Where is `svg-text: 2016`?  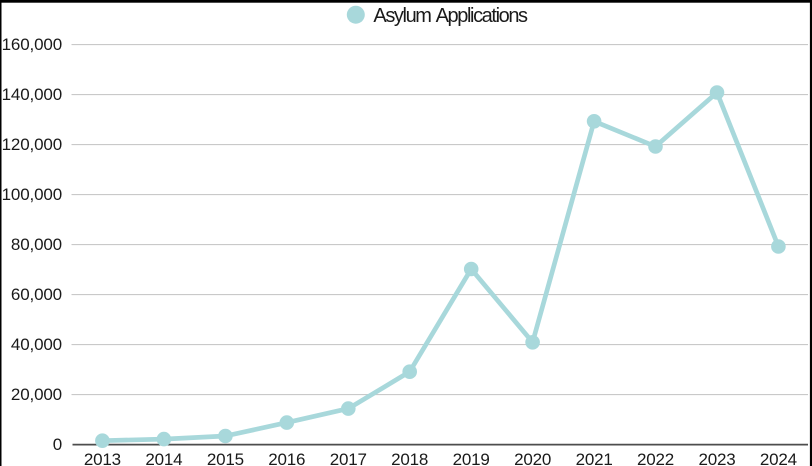
svg-text: 2016 is located at coordinates (286, 458).